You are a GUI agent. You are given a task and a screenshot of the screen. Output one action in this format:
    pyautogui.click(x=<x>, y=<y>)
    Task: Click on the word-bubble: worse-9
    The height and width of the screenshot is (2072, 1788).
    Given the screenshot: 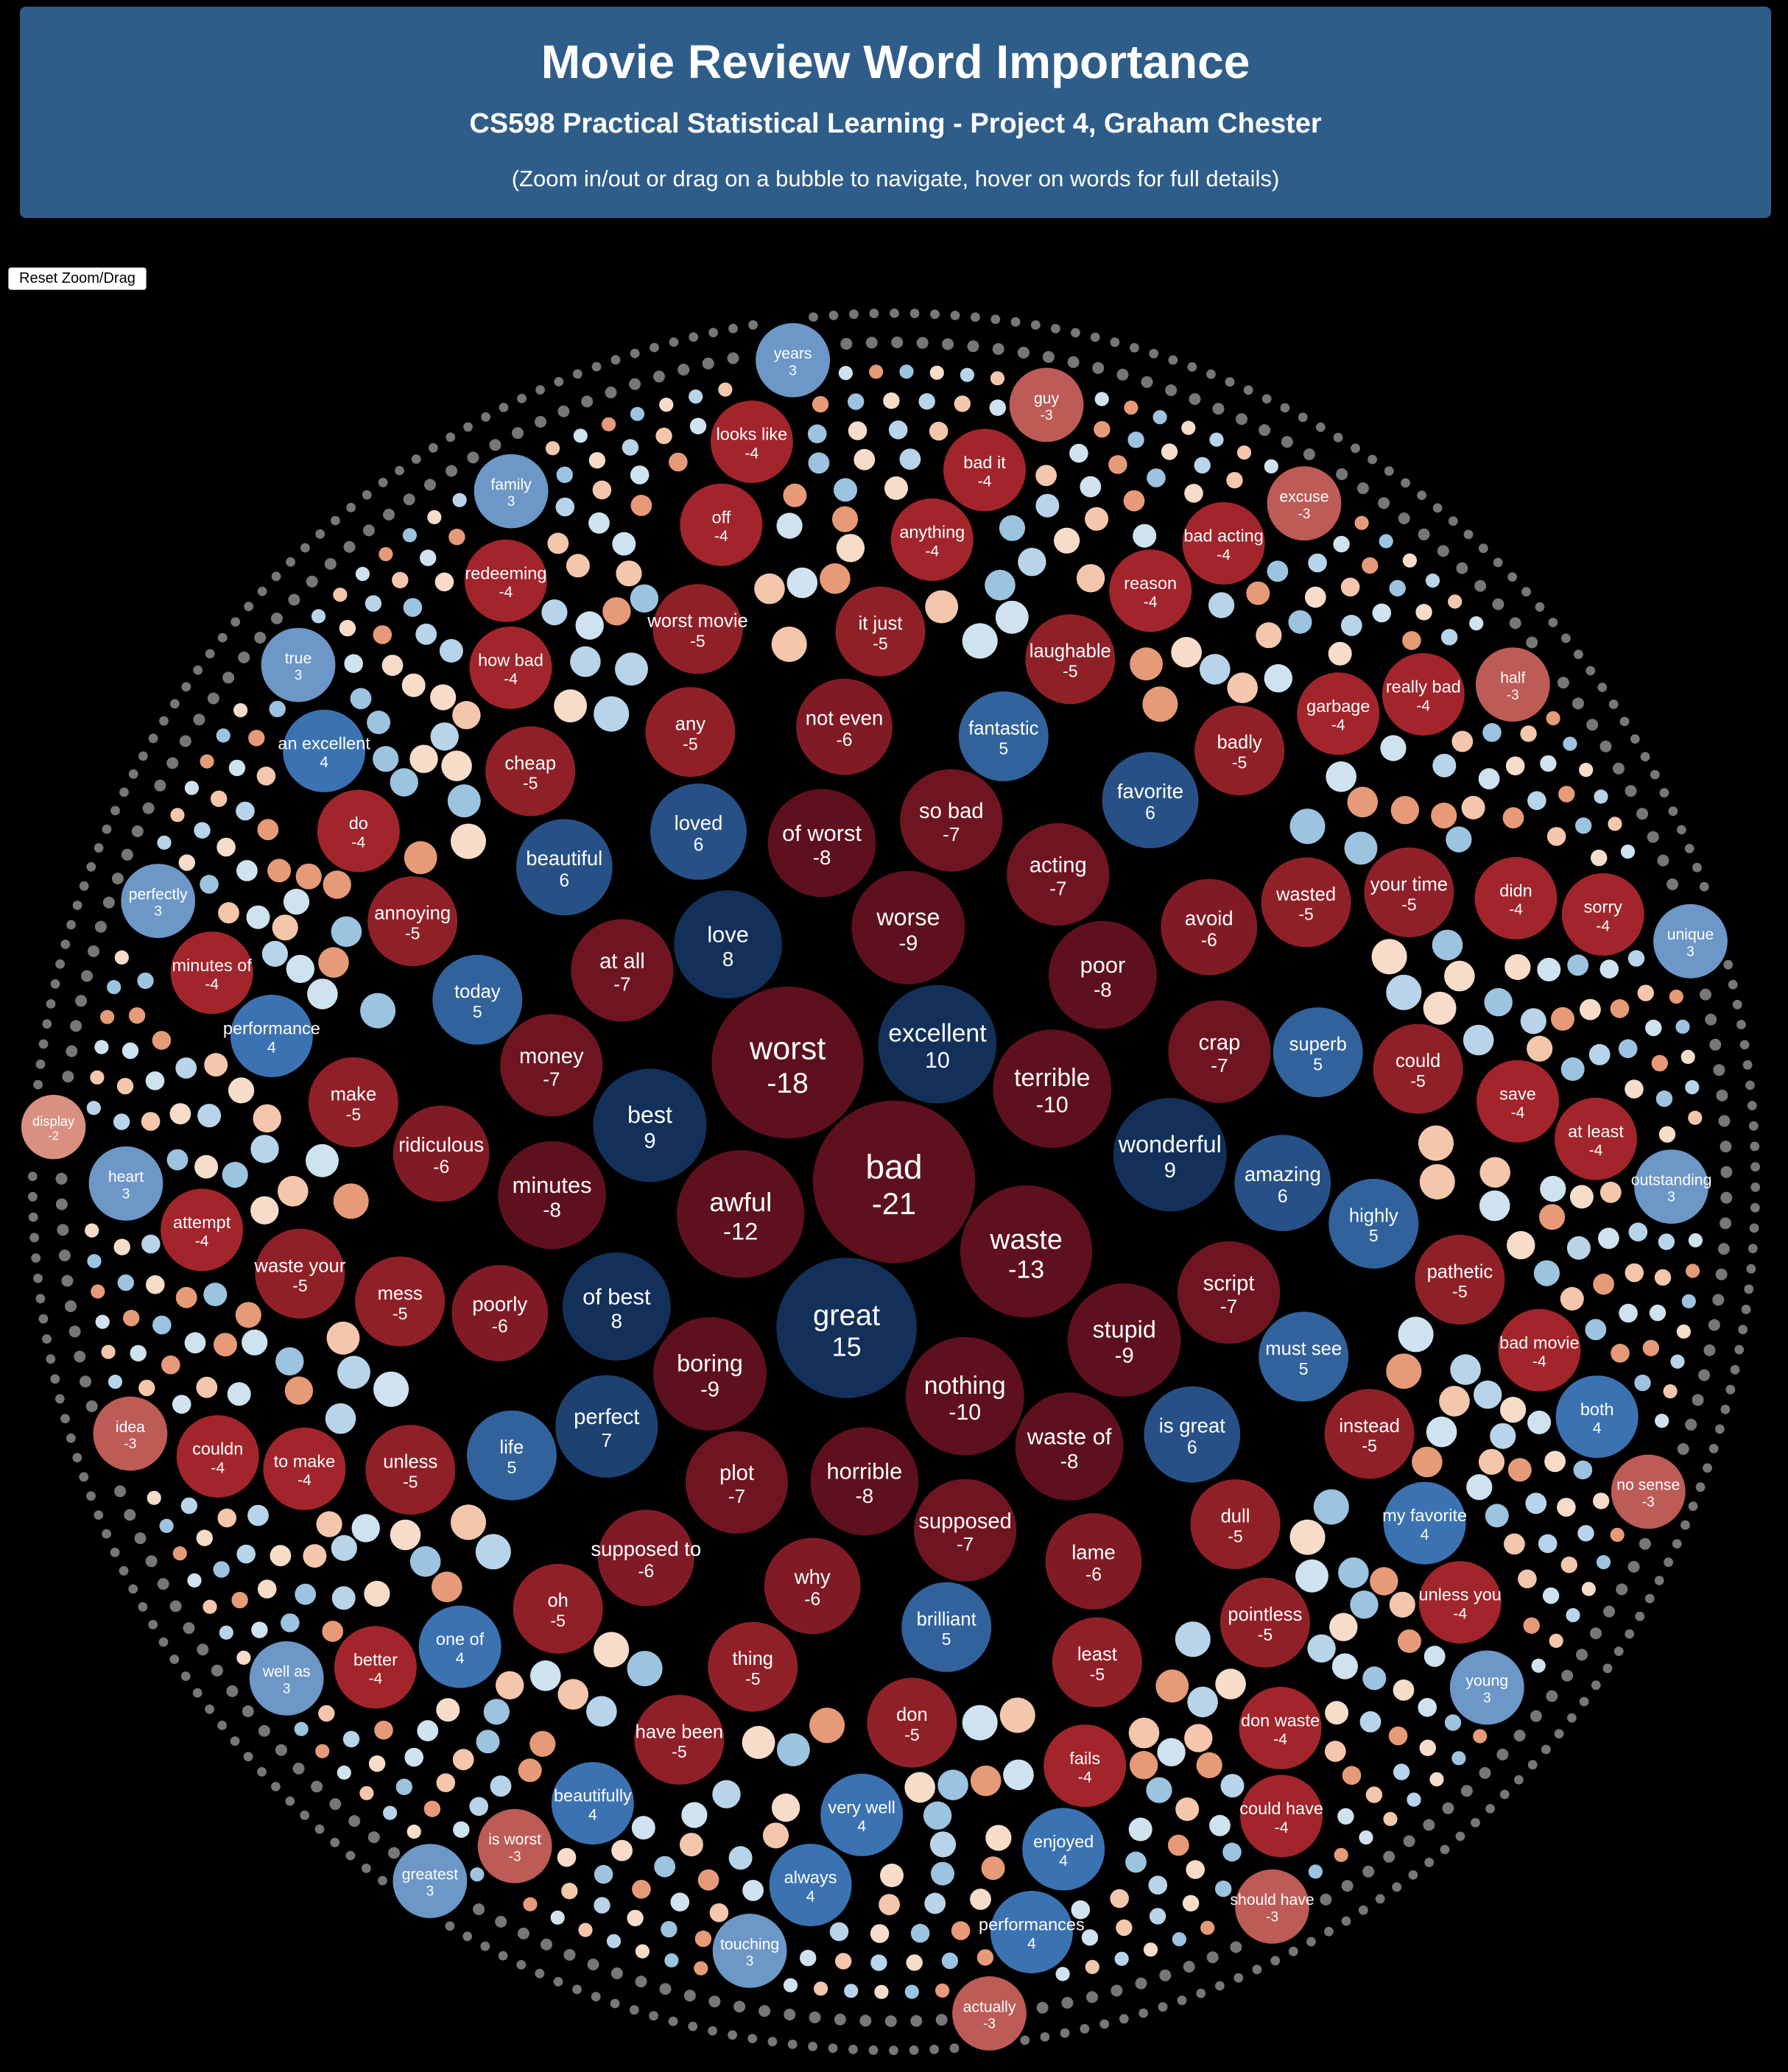 What is the action you would take?
    pyautogui.click(x=908, y=927)
    